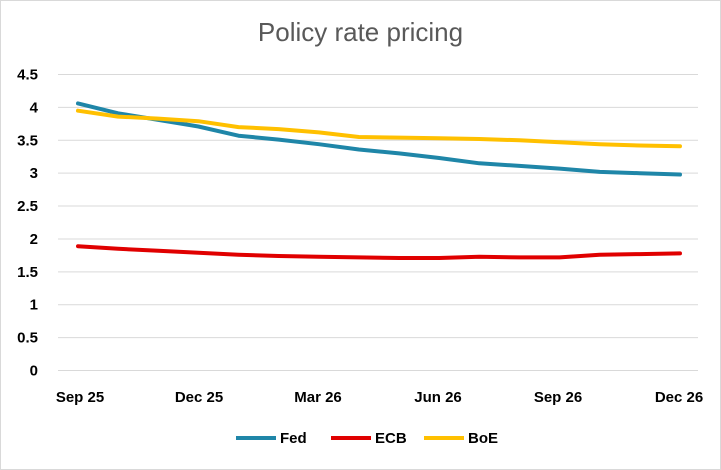  What do you see at coordinates (679, 397) in the screenshot?
I see `x-tick-label: Dec 26` at bounding box center [679, 397].